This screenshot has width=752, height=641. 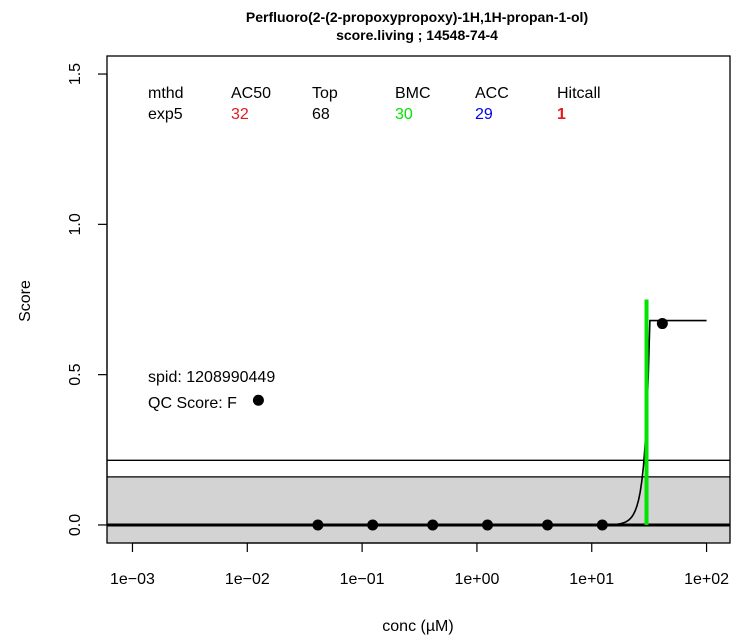 I want to click on info-value: 30, so click(x=404, y=114).